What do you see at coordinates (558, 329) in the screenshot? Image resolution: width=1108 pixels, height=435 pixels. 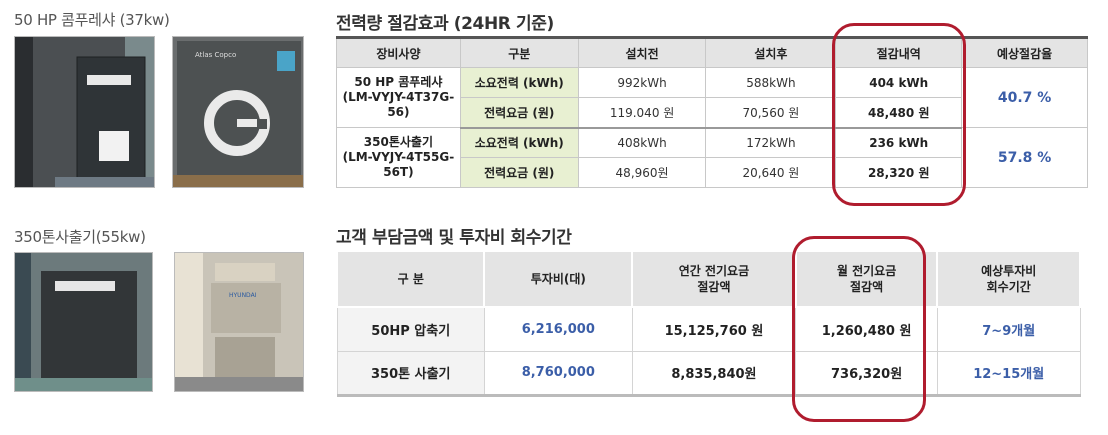 I see `investment-cell: 6,216,000` at bounding box center [558, 329].